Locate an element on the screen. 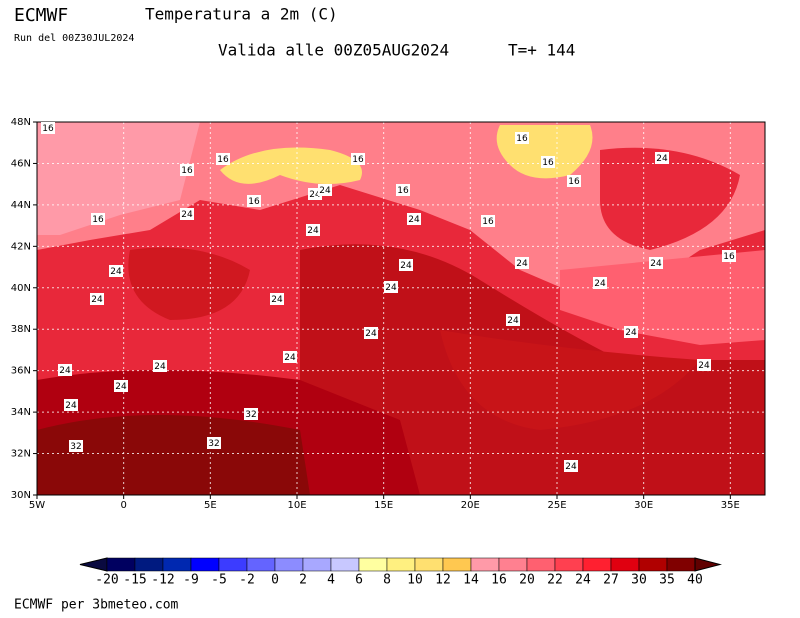 The width and height of the screenshot is (800, 618). footer-credit: ECMWF per 3bmeteo.com is located at coordinates (96, 605).